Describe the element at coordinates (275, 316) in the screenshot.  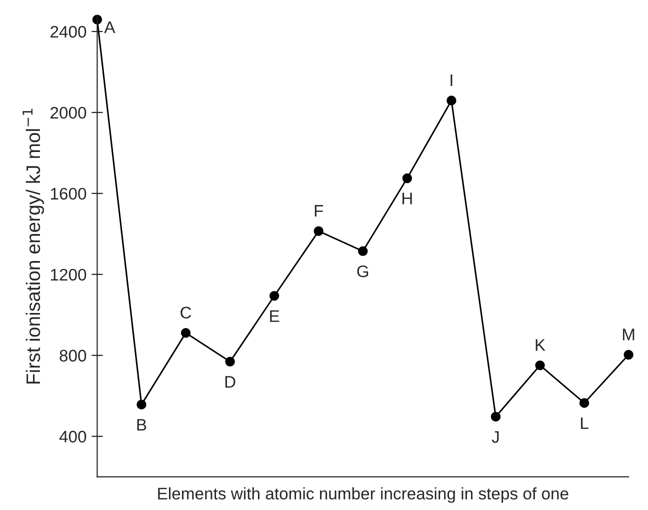
I see `data-label: E` at that location.